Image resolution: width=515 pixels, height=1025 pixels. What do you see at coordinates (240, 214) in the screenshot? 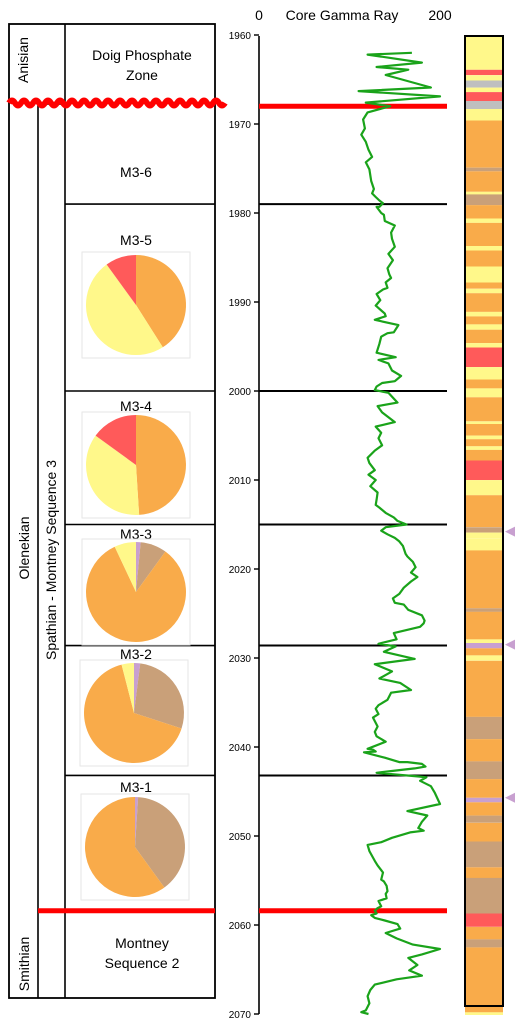
I see `y-tick-label: 1980` at bounding box center [240, 214].